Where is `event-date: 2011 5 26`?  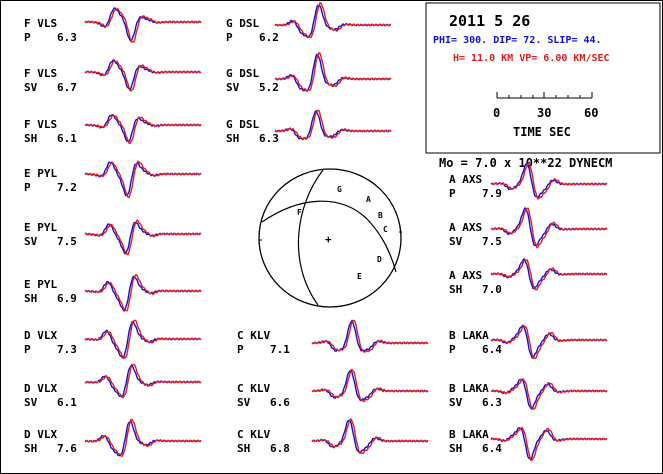 event-date: 2011 5 26 is located at coordinates (489, 21).